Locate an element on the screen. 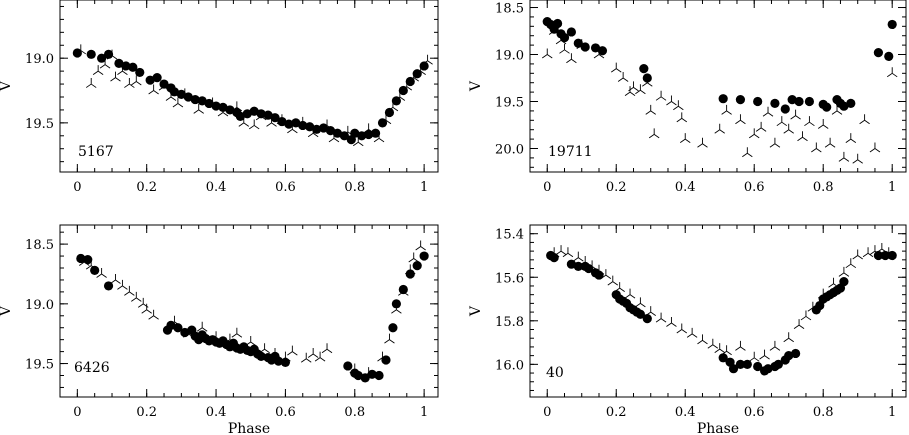 The image size is (909, 435). x-tick-label: 0.4 is located at coordinates (685, 412).